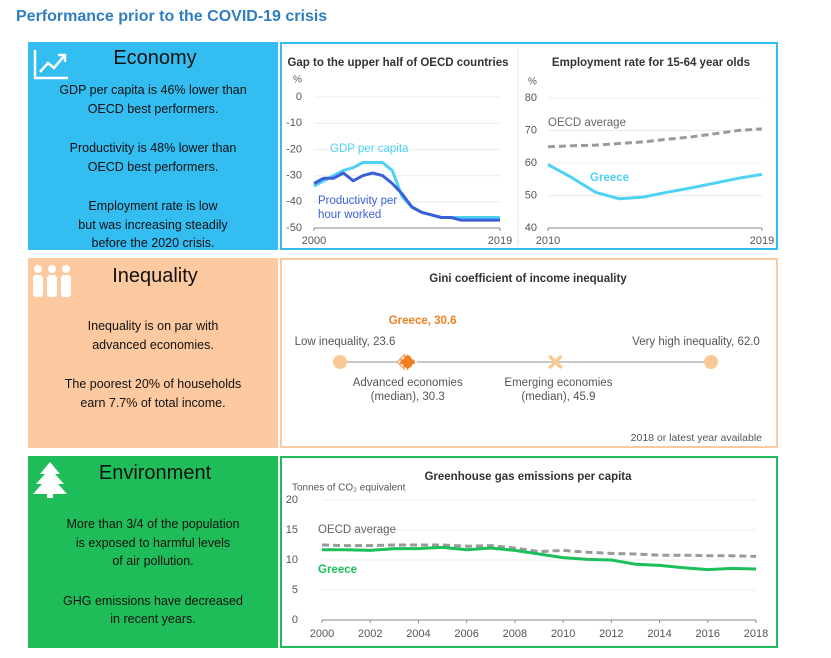 This screenshot has height=658, width=831. Describe the element at coordinates (153, 524) in the screenshot. I see `text-line: More than 3/4 of the population` at that location.